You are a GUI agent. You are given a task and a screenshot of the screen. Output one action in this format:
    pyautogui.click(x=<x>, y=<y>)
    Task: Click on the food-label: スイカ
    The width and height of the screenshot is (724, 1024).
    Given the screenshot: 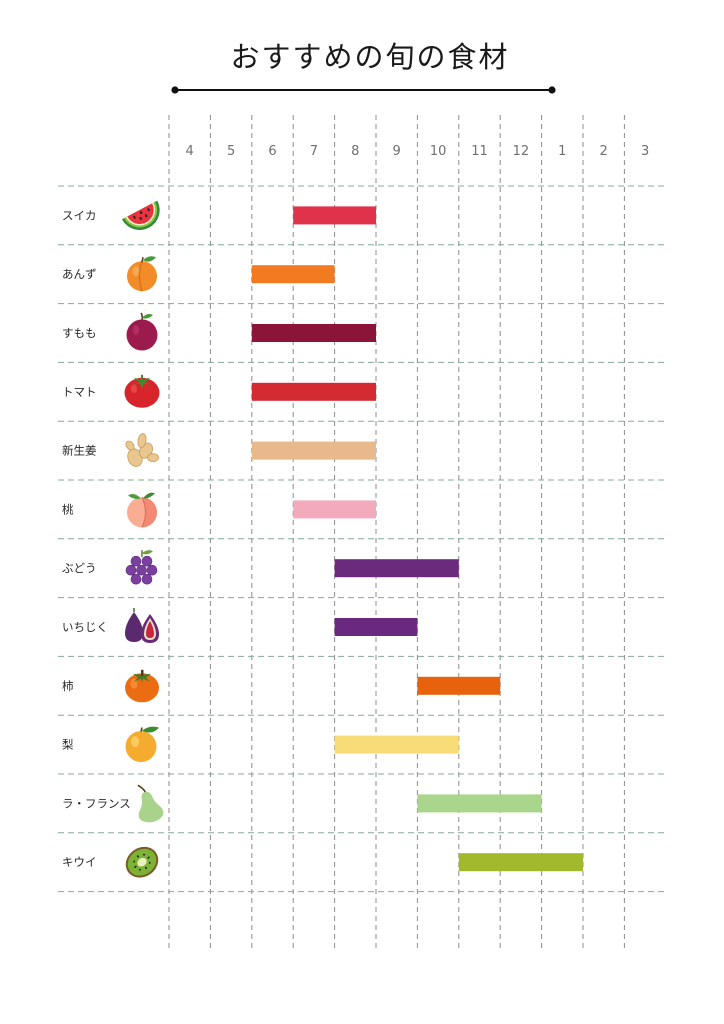 What is the action you would take?
    pyautogui.click(x=79, y=215)
    